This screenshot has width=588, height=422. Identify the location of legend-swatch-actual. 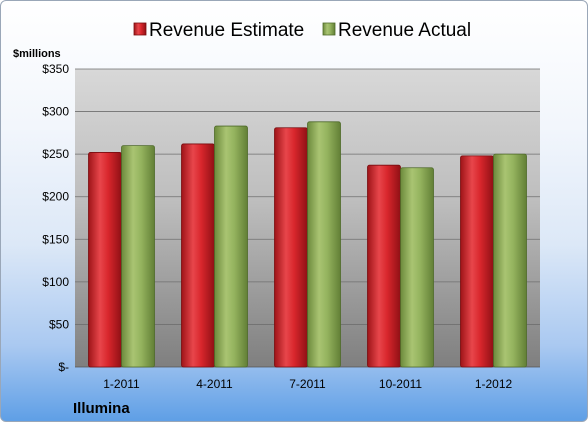
(329, 29).